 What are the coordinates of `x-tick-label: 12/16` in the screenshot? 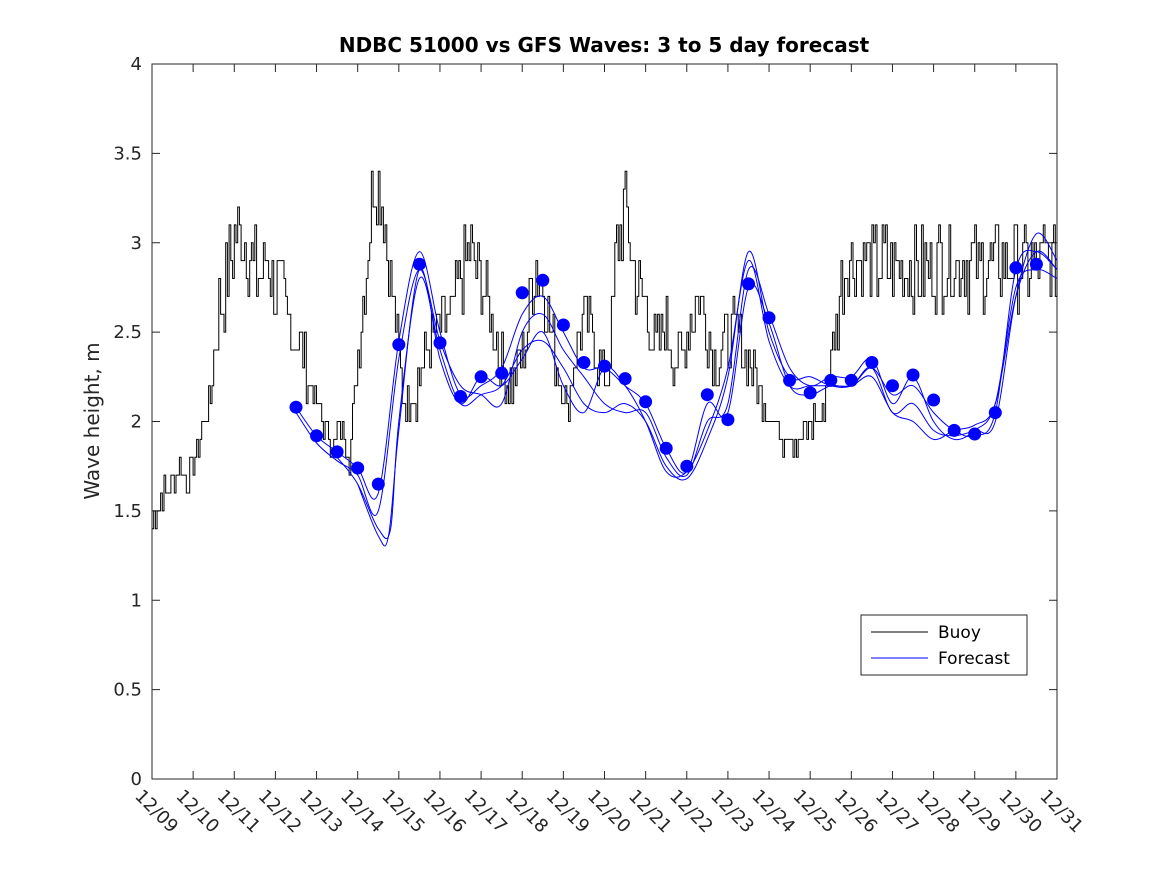 It's located at (444, 812).